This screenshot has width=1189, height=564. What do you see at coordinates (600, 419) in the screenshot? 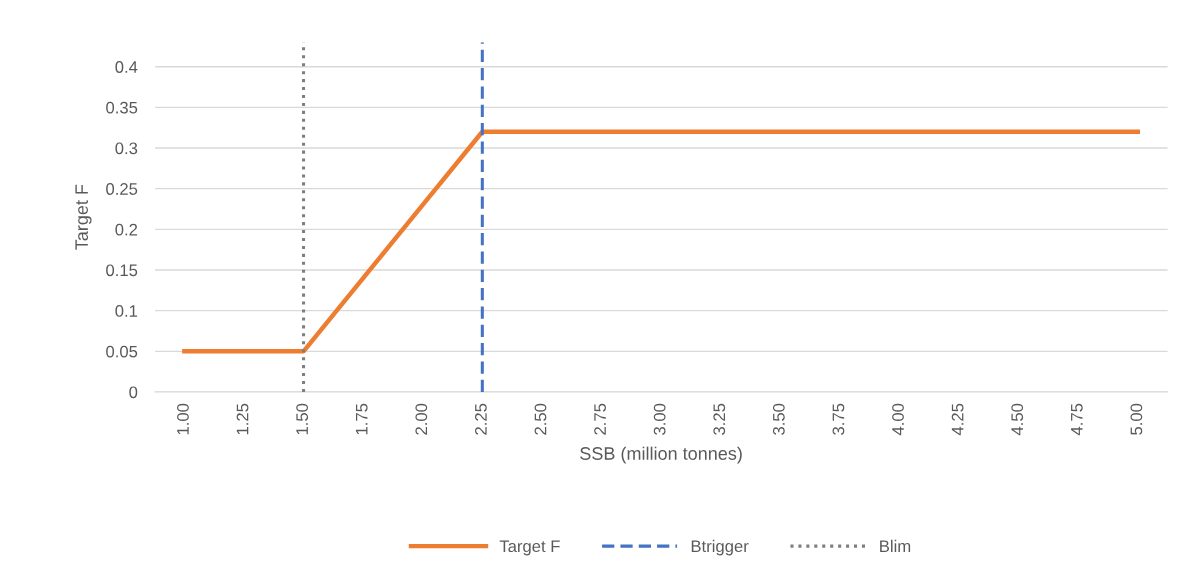
I see `x-tick-label: 2.75` at bounding box center [600, 419].